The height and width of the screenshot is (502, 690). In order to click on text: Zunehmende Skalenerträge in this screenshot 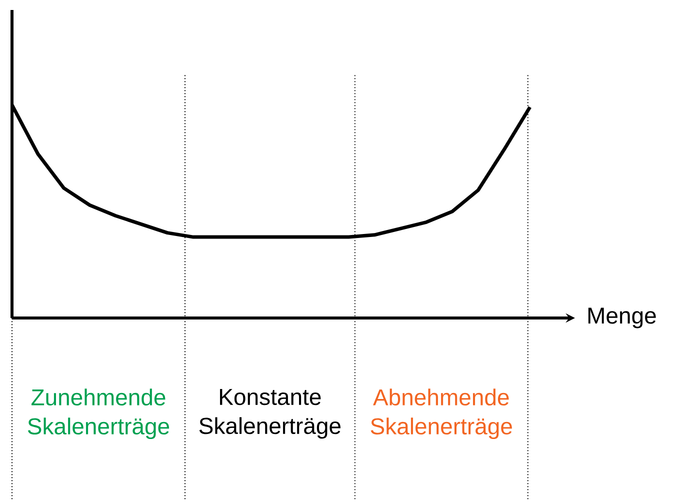, I will do `click(99, 414)`.